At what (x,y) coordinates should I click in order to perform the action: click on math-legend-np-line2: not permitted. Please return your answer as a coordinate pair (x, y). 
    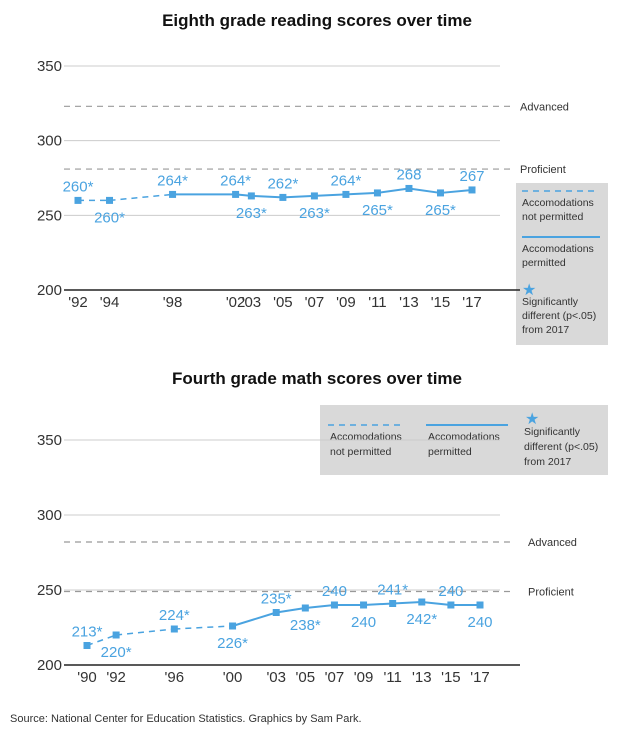
    Looking at the image, I should click on (360, 452).